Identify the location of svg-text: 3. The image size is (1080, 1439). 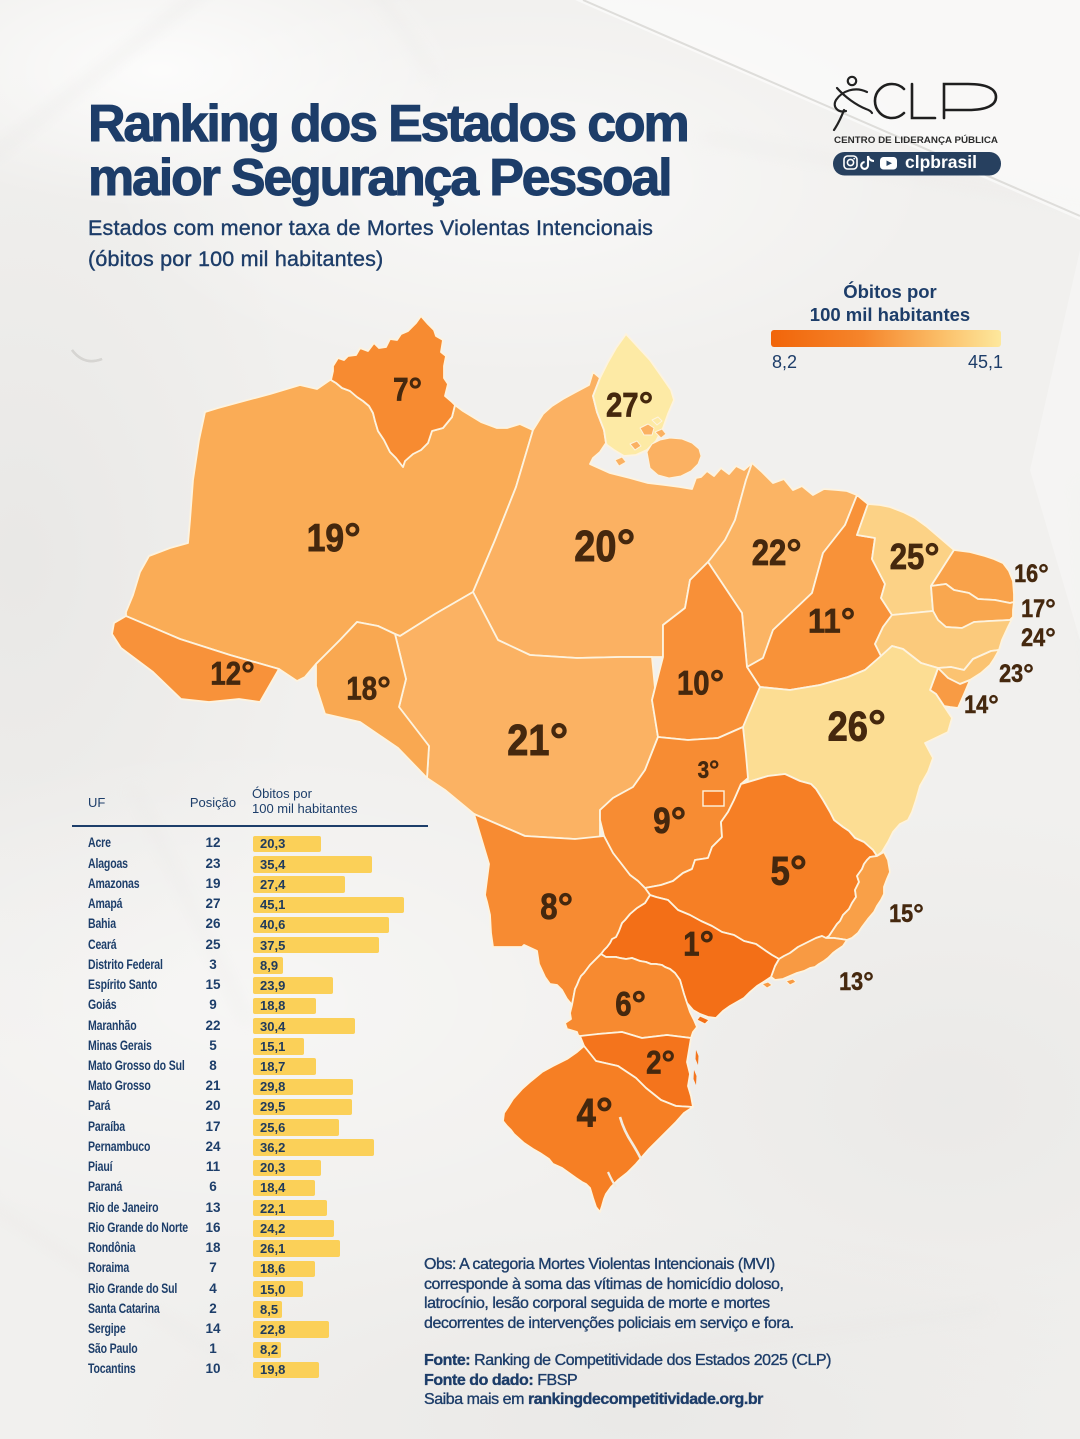
(704, 770).